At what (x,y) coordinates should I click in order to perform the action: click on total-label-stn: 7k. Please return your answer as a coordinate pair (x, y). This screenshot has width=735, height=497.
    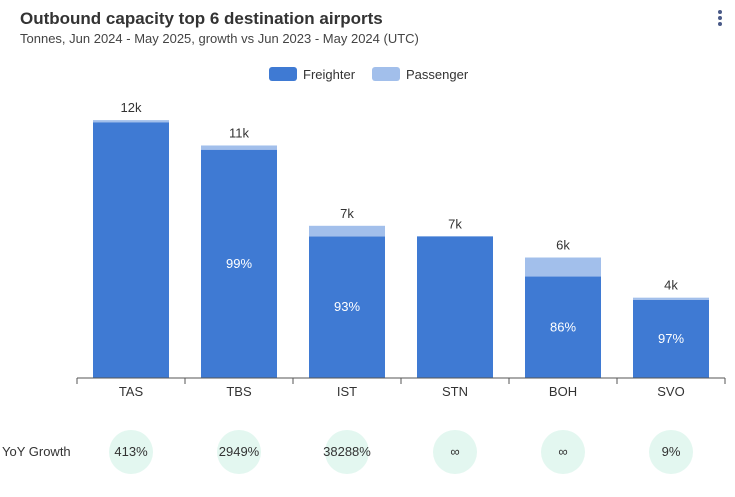
    Looking at the image, I should click on (455, 223).